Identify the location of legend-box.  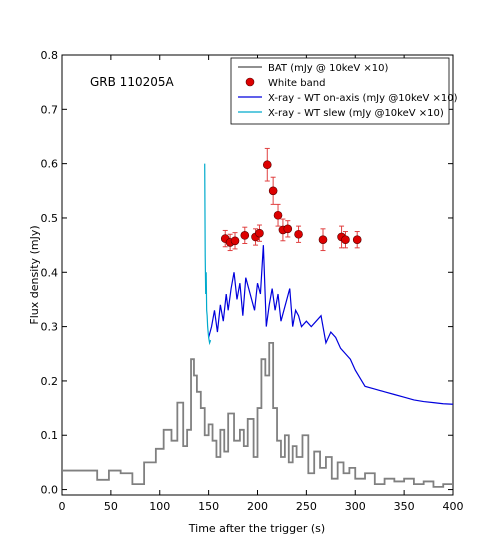
(340, 91).